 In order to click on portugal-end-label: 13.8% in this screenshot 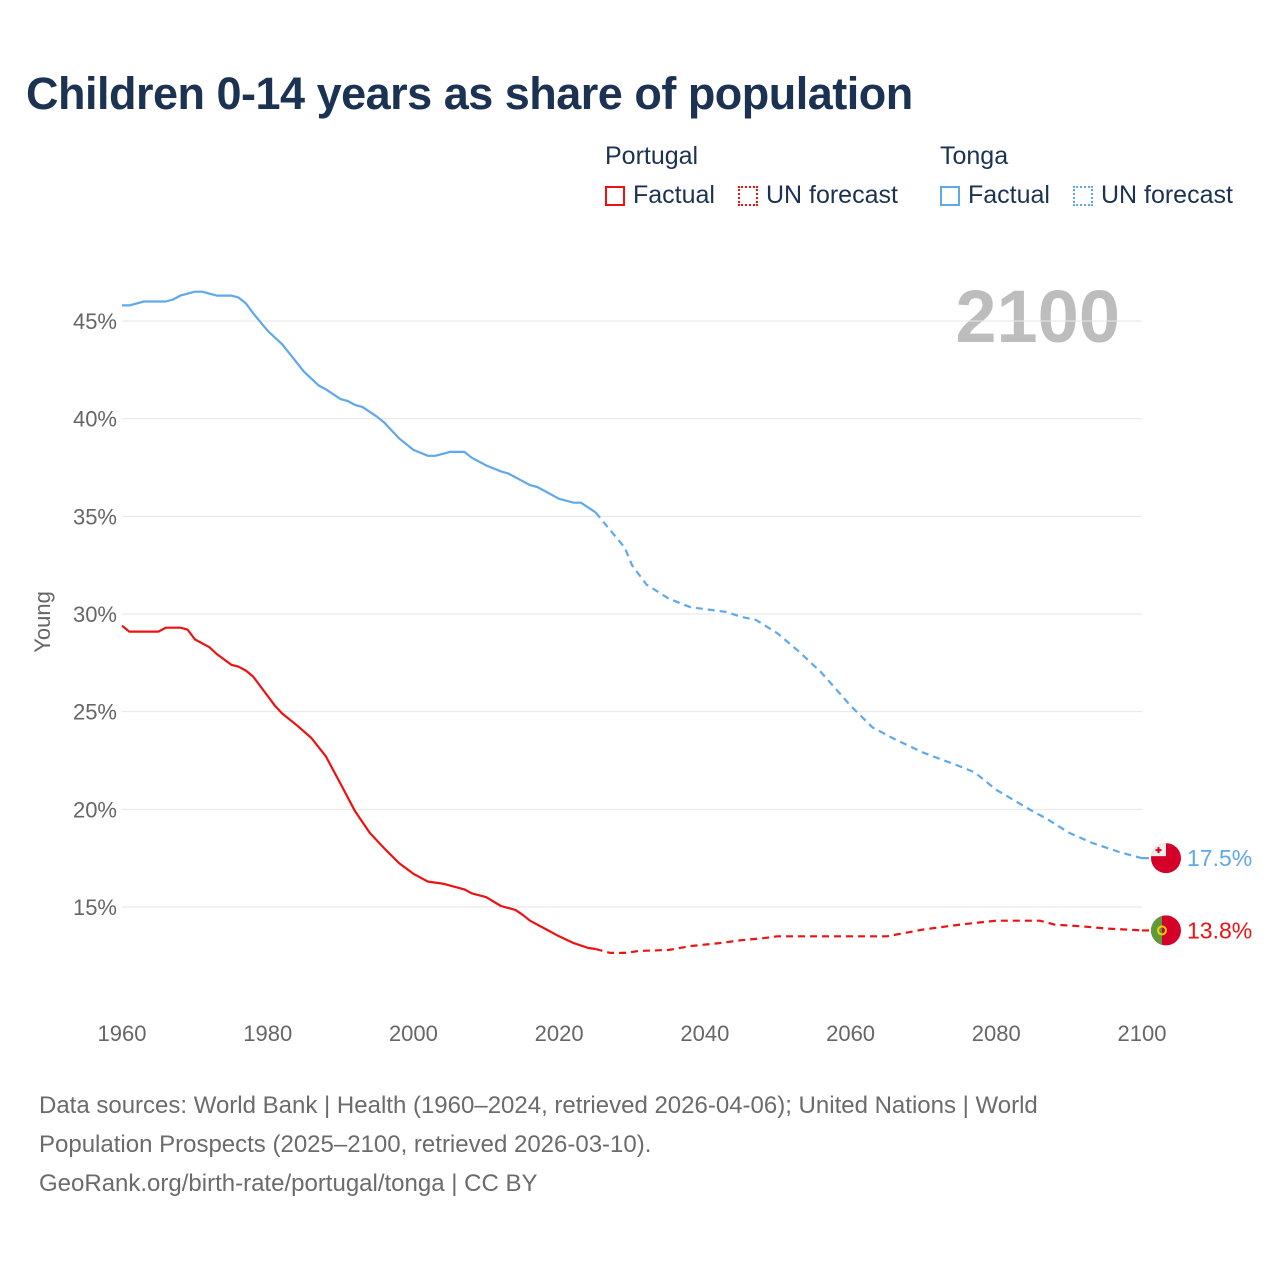, I will do `click(1219, 930)`.